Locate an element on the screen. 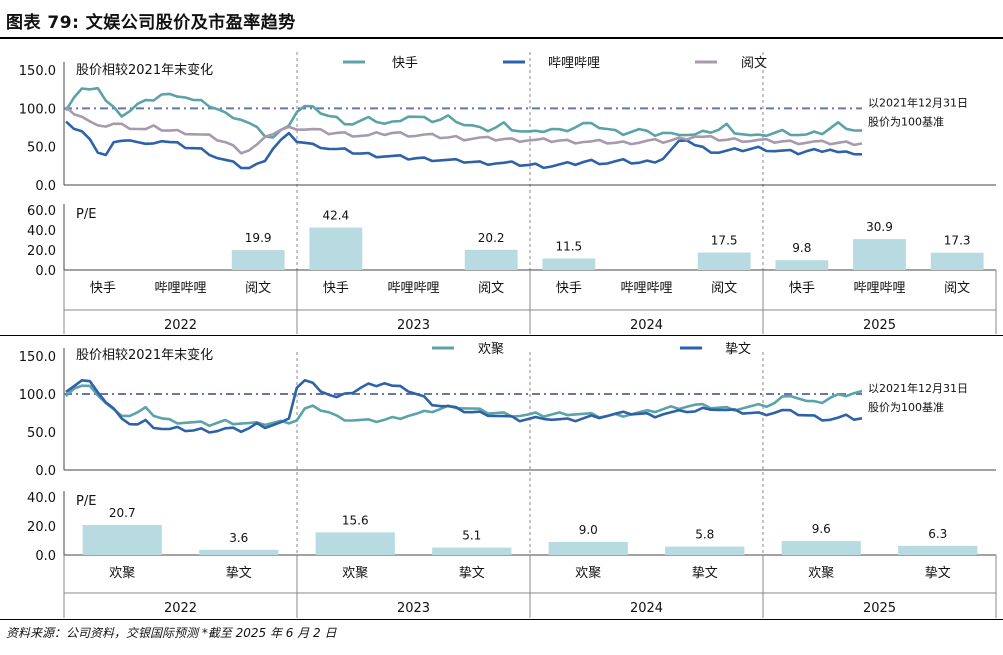 The image size is (1003, 655). panel2-line-ytick: 0.0 is located at coordinates (45, 471).